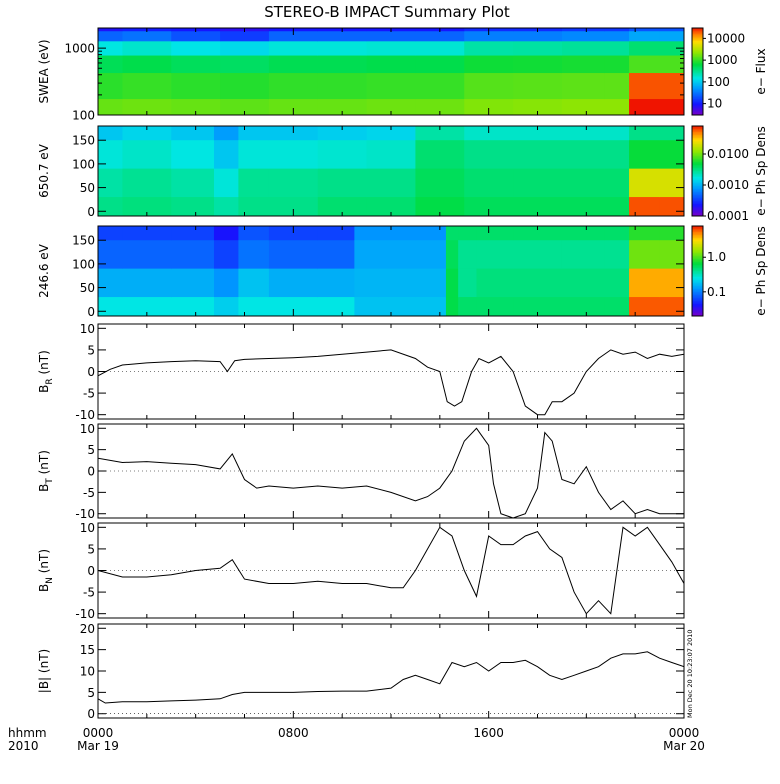 The image size is (780, 784). I want to click on x-date-label: Mar 19, so click(98, 746).